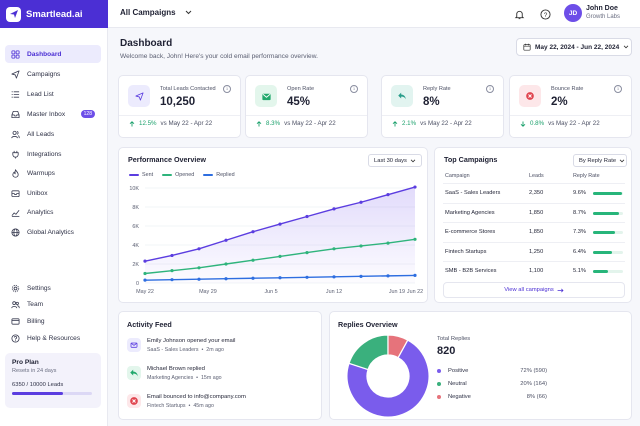  Describe the element at coordinates (176, 369) in the screenshot. I see `activity-text: Michael Brown replied` at that location.